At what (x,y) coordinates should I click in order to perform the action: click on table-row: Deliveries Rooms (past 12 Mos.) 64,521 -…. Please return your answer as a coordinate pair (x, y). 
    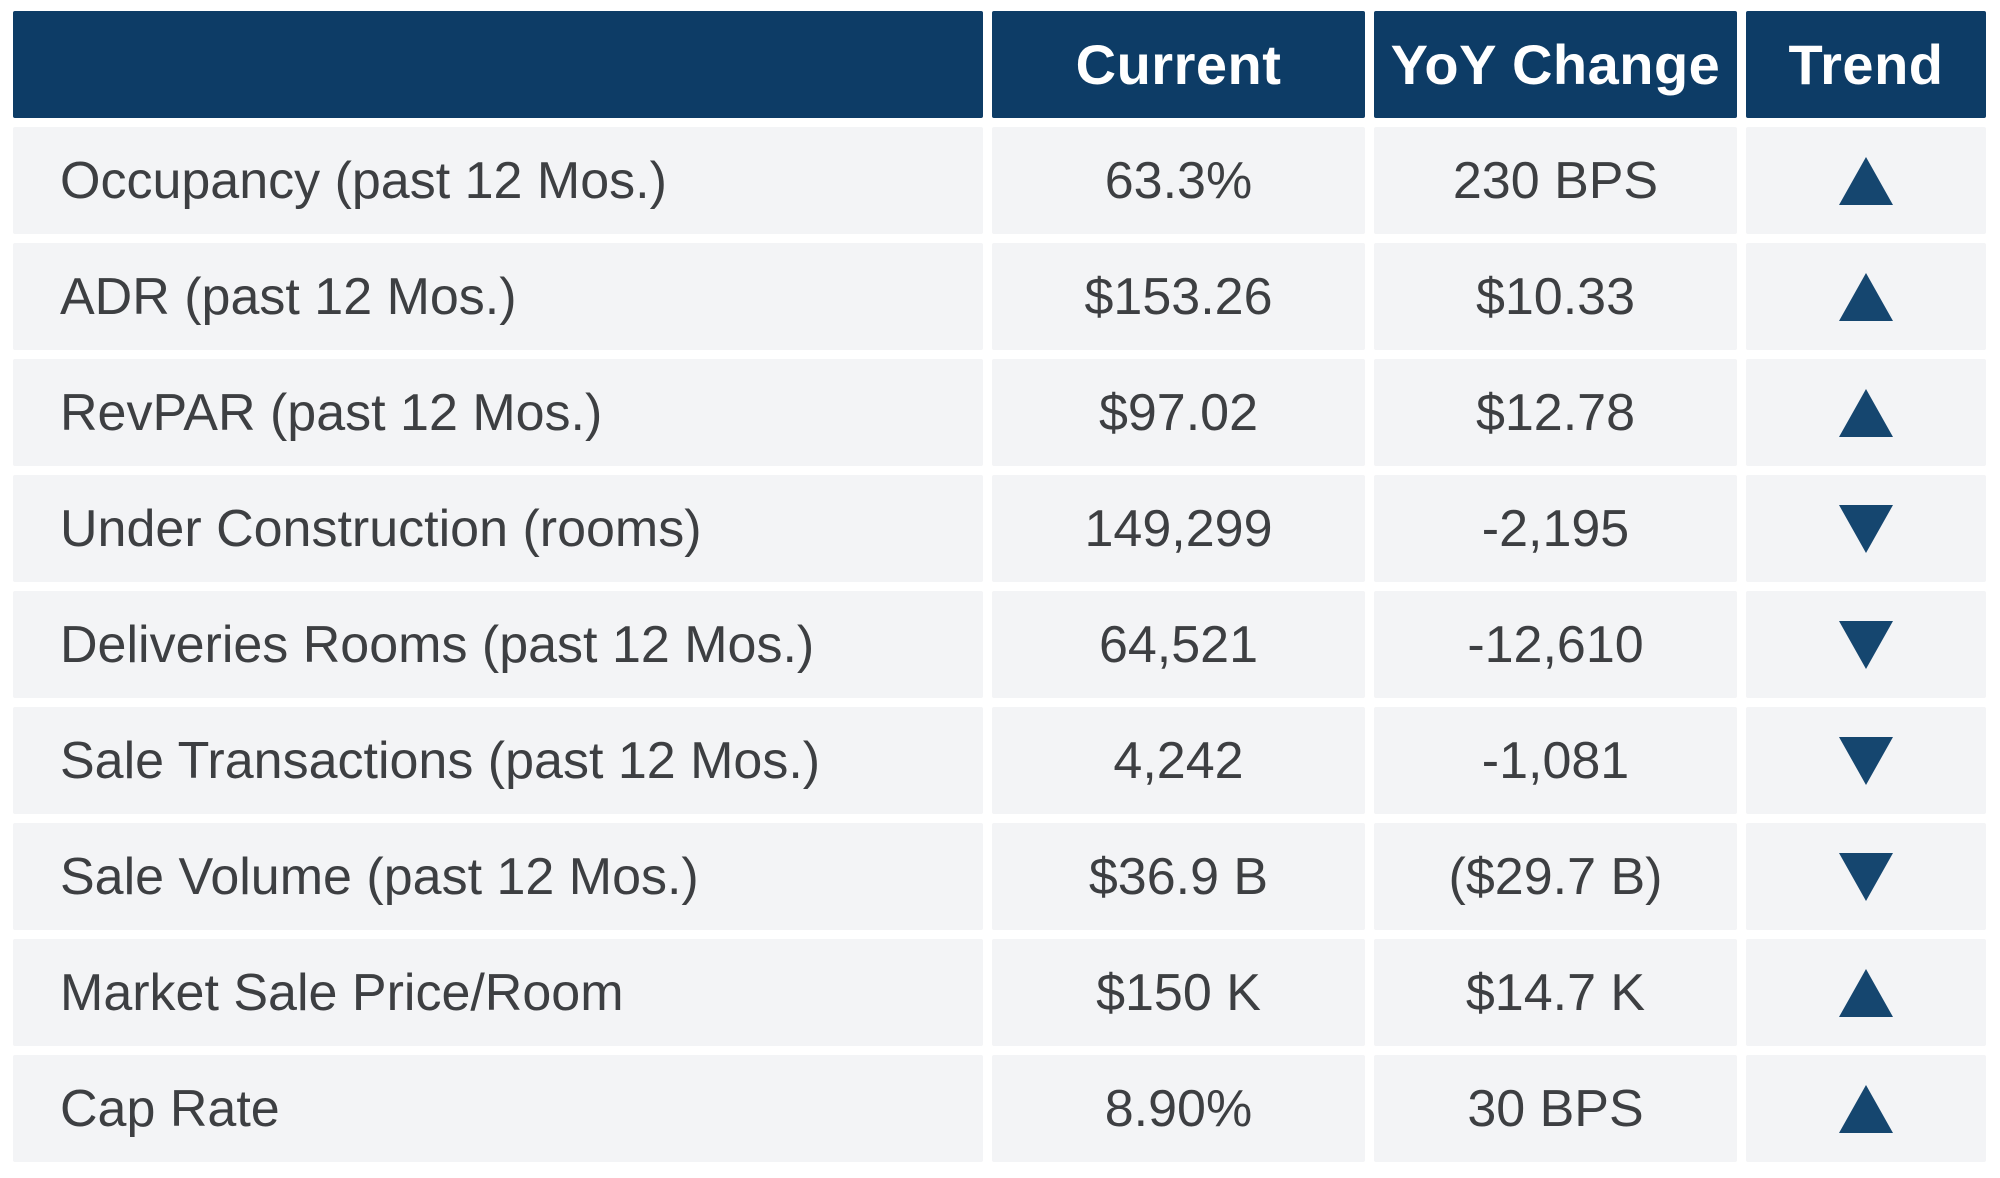
    Looking at the image, I should click on (1000, 644).